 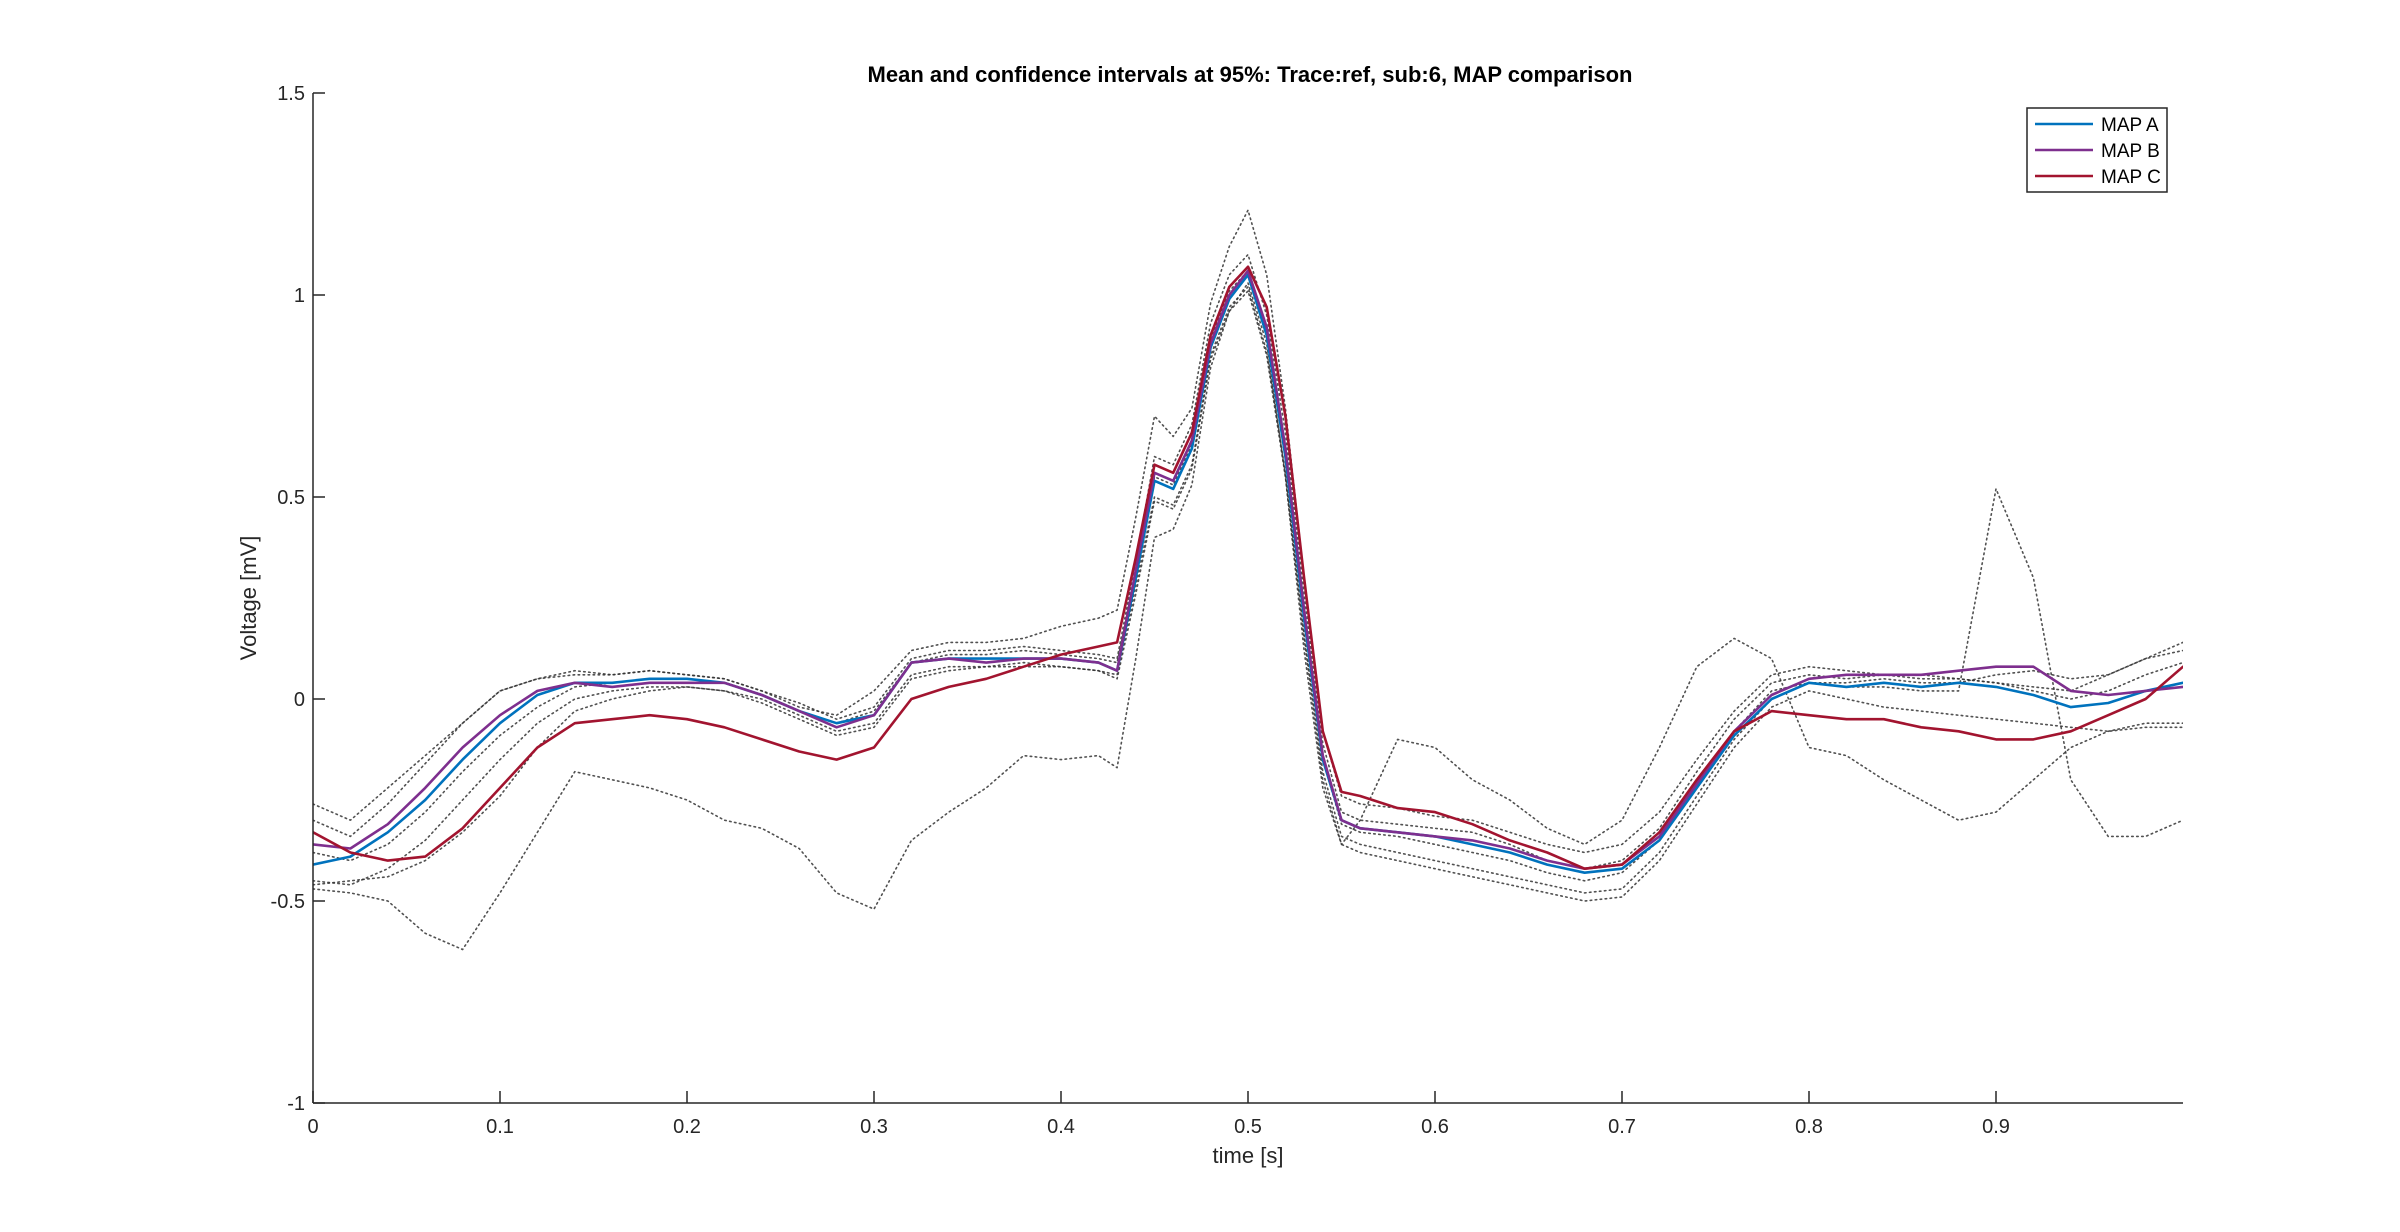 I want to click on x-tick-label: 0.9, so click(x=1996, y=1127).